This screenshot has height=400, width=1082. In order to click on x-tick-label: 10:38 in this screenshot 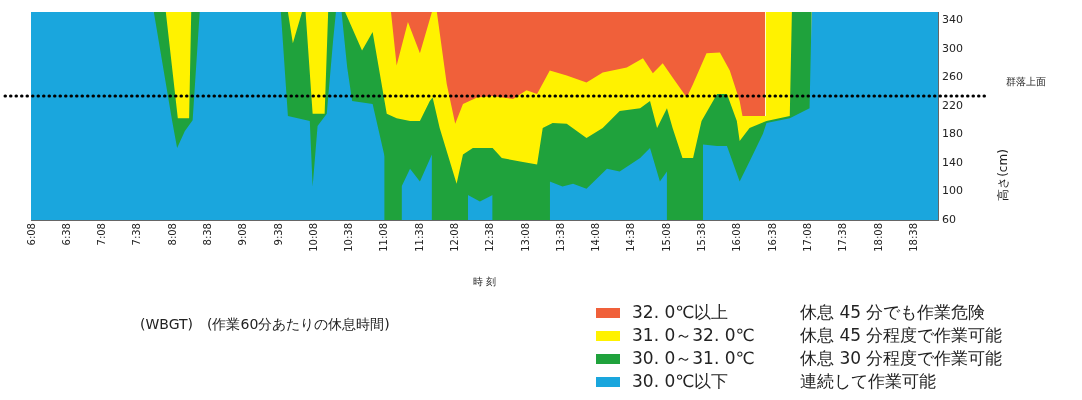, I will do `click(349, 237)`.